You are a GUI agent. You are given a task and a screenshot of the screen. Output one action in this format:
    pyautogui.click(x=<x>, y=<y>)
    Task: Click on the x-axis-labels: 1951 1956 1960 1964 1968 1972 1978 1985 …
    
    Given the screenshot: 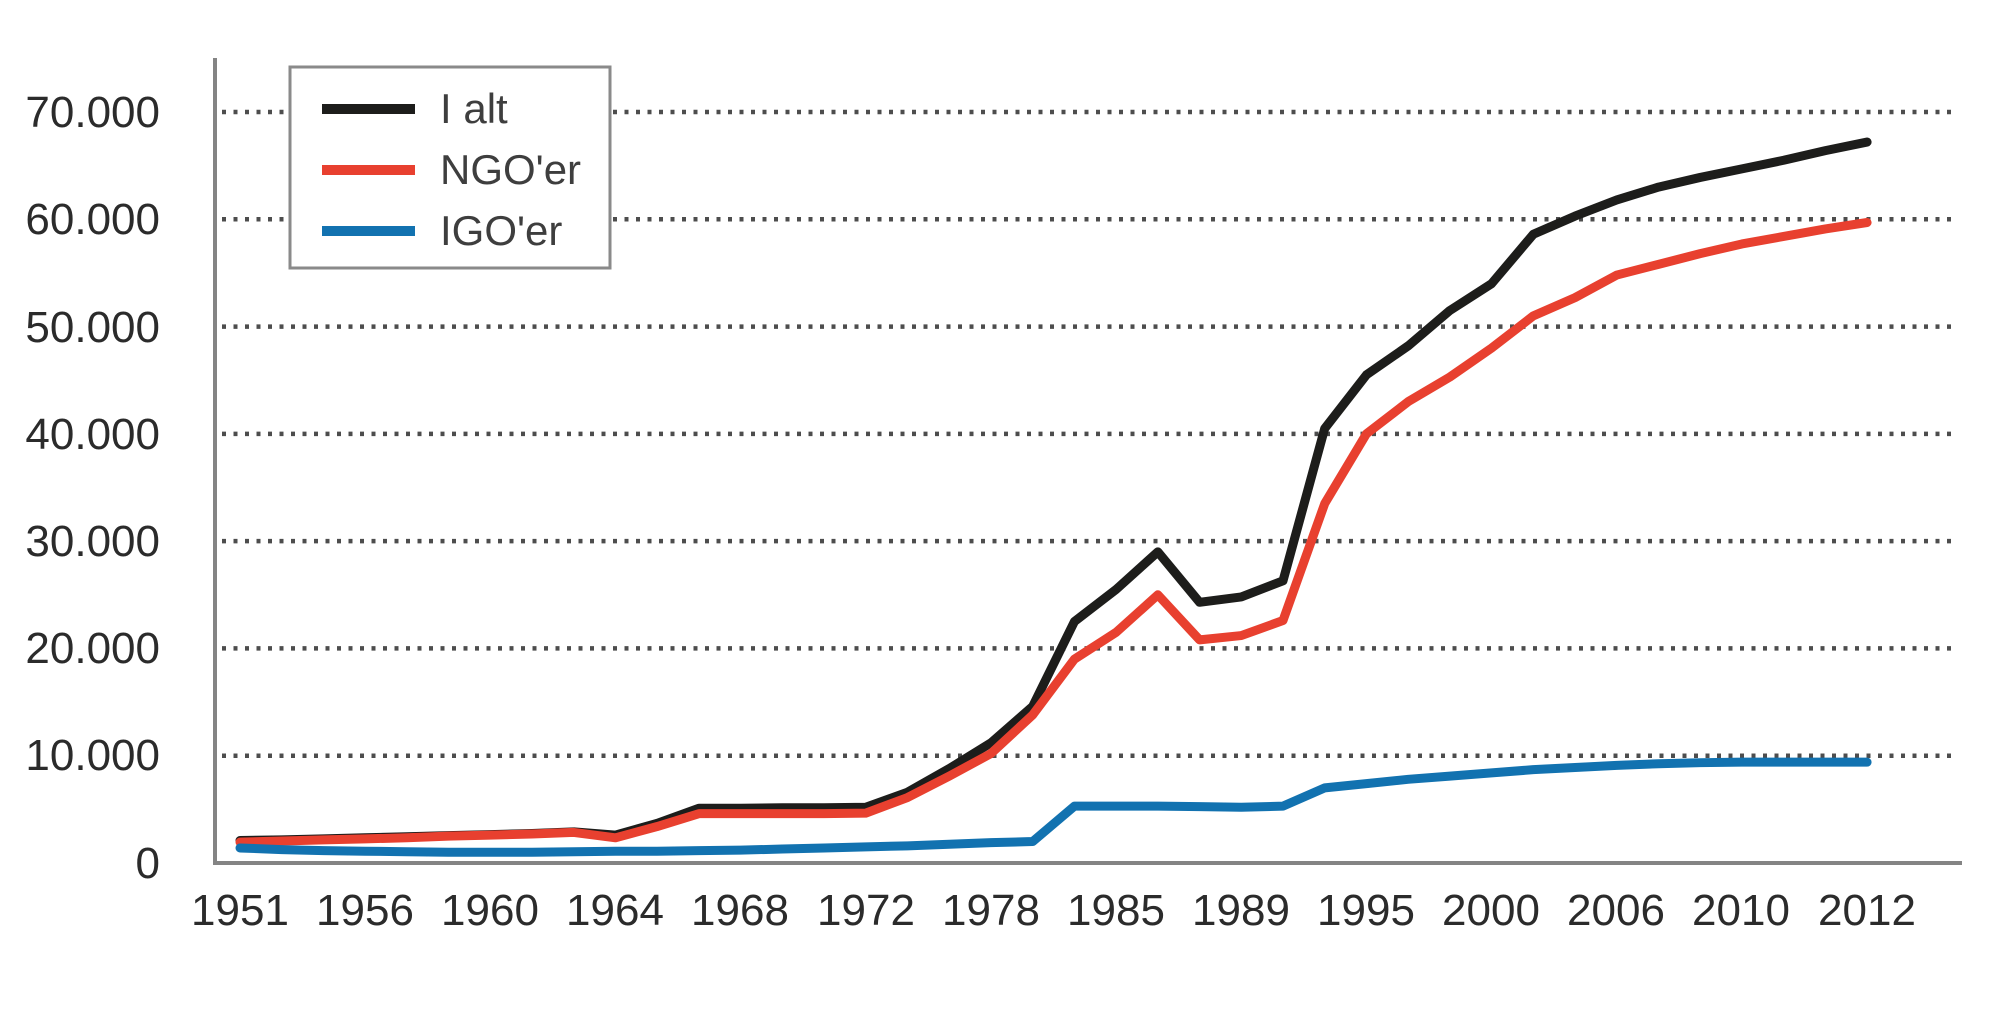 What is the action you would take?
    pyautogui.click(x=1053, y=910)
    